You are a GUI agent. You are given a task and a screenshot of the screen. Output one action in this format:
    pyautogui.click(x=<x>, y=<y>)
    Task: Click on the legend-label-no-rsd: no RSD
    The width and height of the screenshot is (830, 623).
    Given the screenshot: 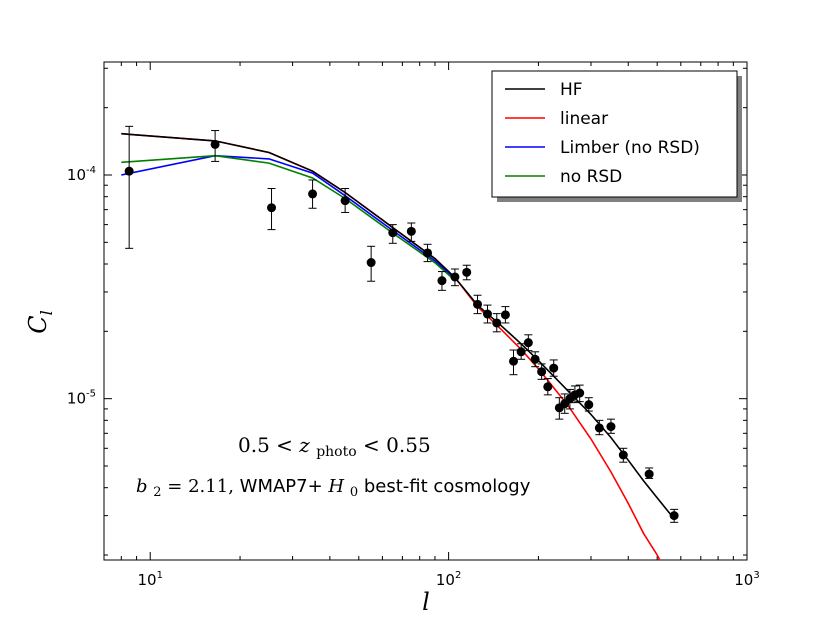 What is the action you would take?
    pyautogui.click(x=591, y=177)
    